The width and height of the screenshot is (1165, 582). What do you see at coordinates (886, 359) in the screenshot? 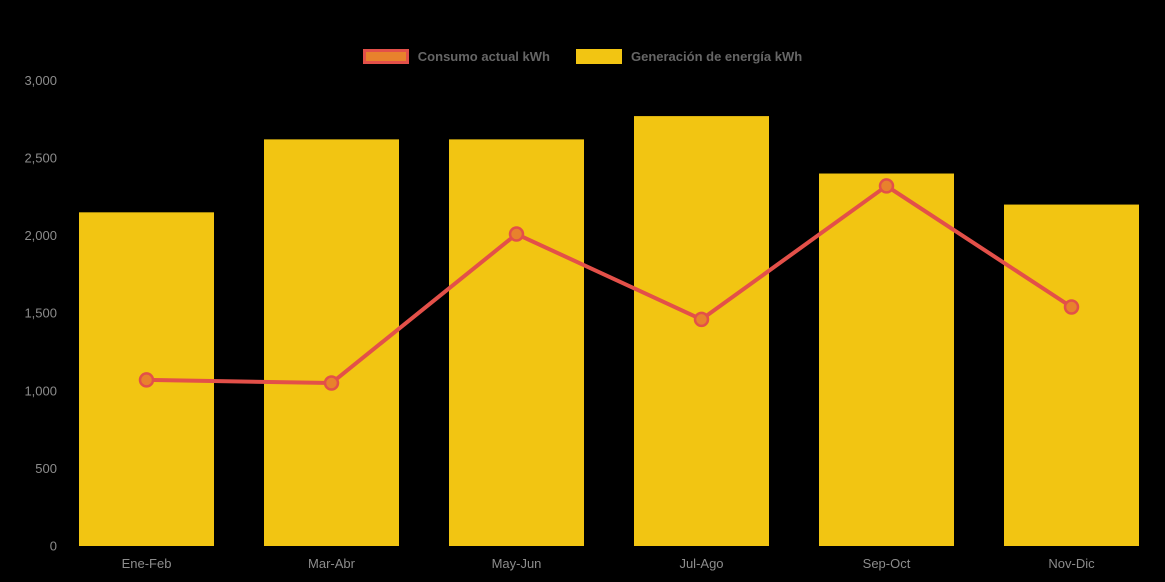
I see `bar-sep-oct` at bounding box center [886, 359].